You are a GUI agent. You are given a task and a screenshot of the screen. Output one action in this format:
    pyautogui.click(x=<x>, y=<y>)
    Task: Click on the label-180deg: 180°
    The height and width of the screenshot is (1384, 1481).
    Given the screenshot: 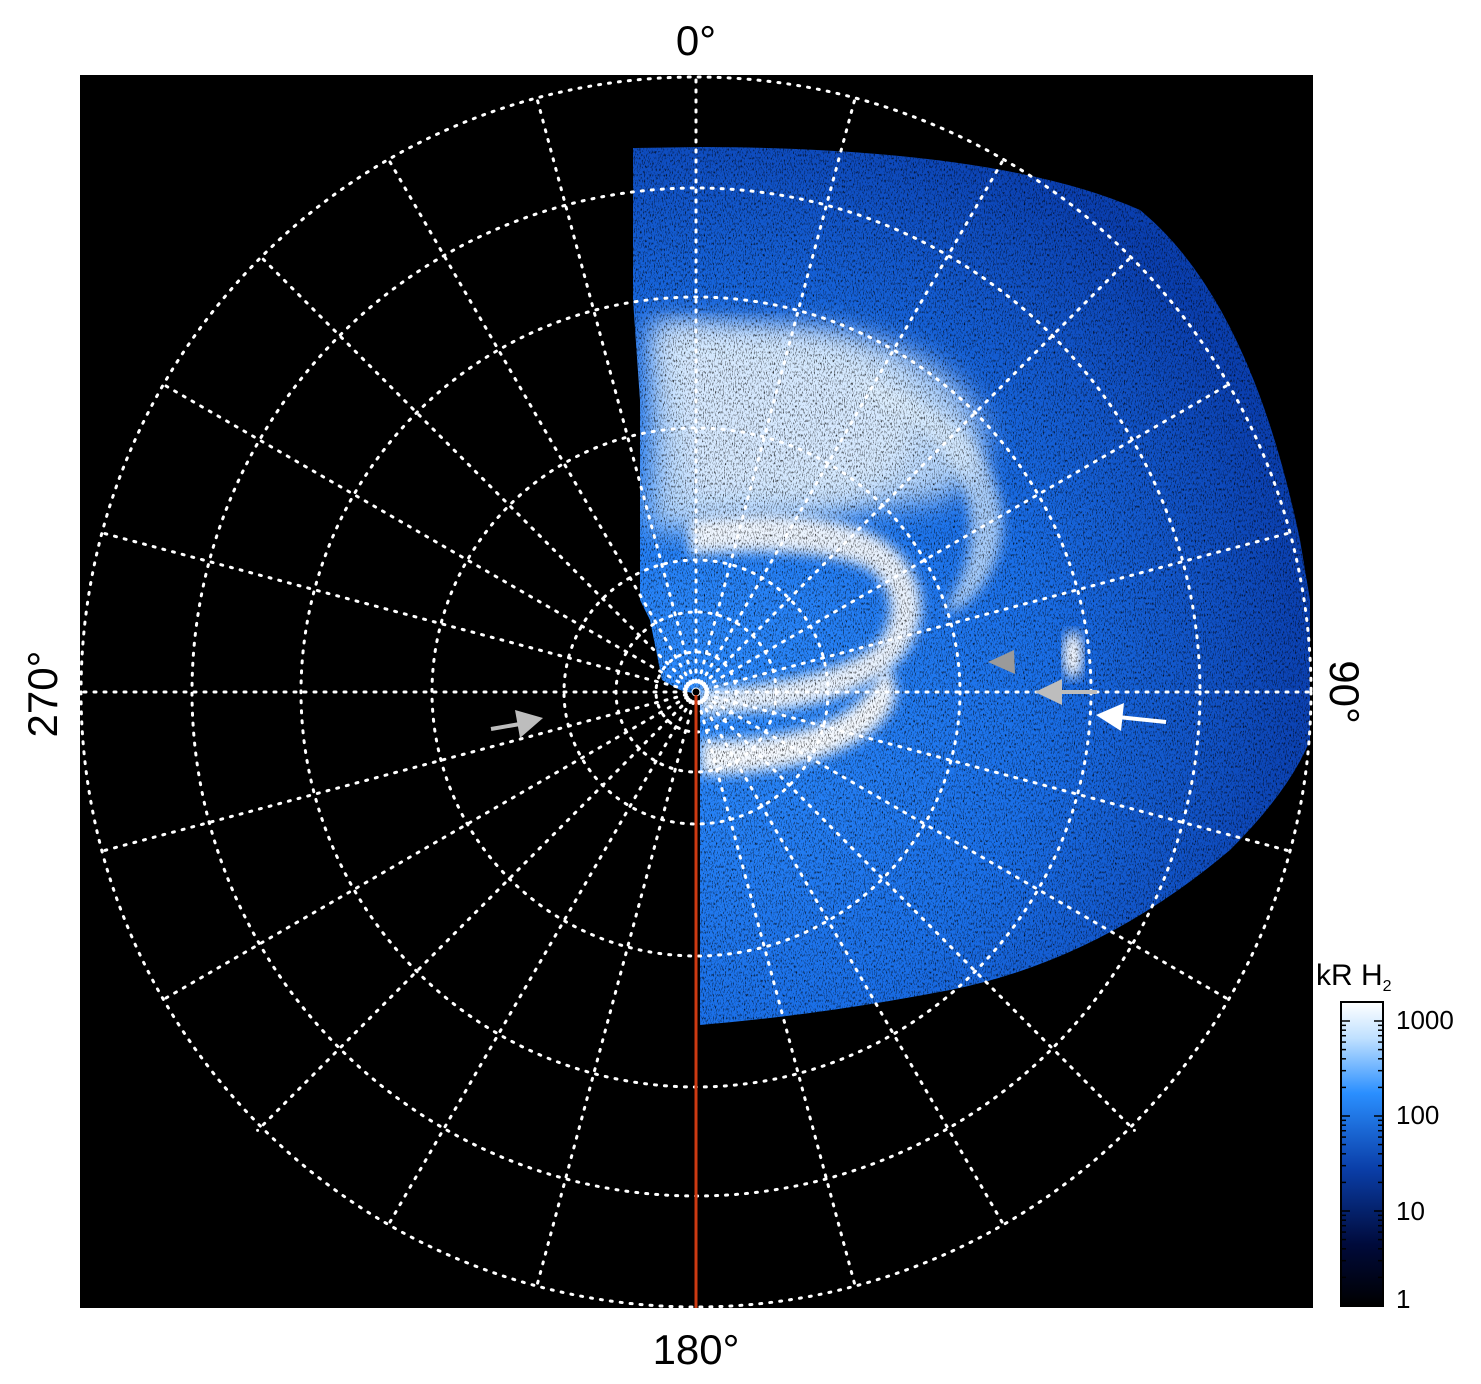 What is the action you would take?
    pyautogui.click(x=696, y=1349)
    